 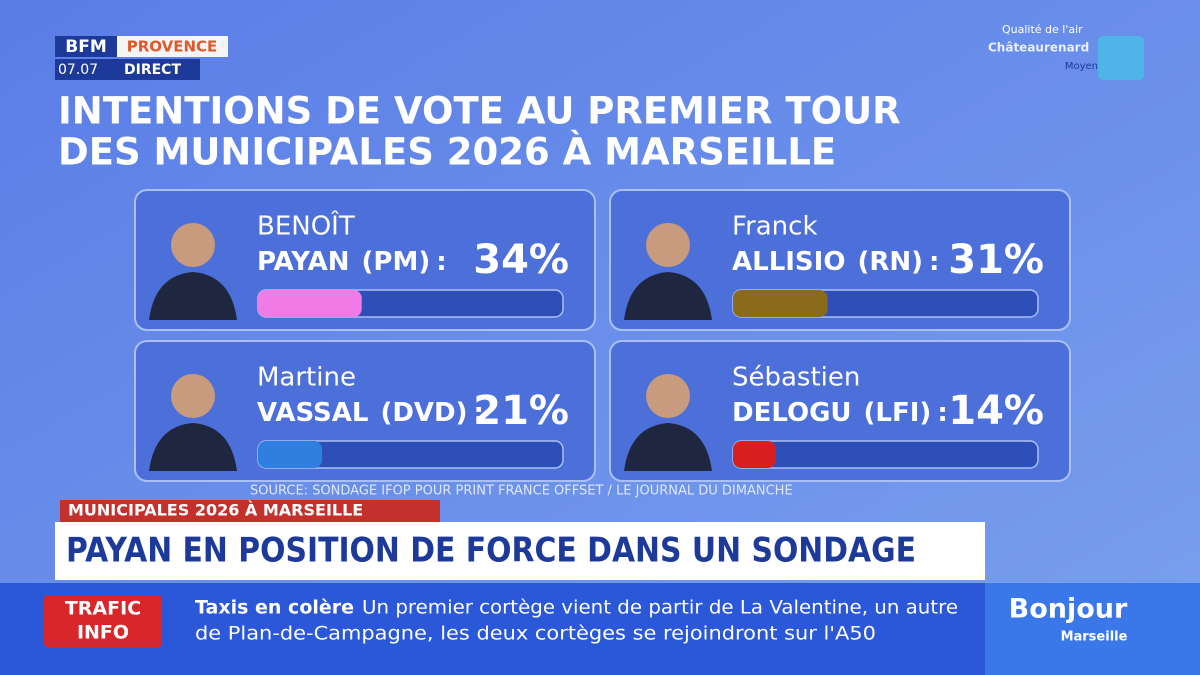 What do you see at coordinates (479, 111) in the screenshot?
I see `title: INTENTIONS DE VOTE AU PREMIER TOUR` at bounding box center [479, 111].